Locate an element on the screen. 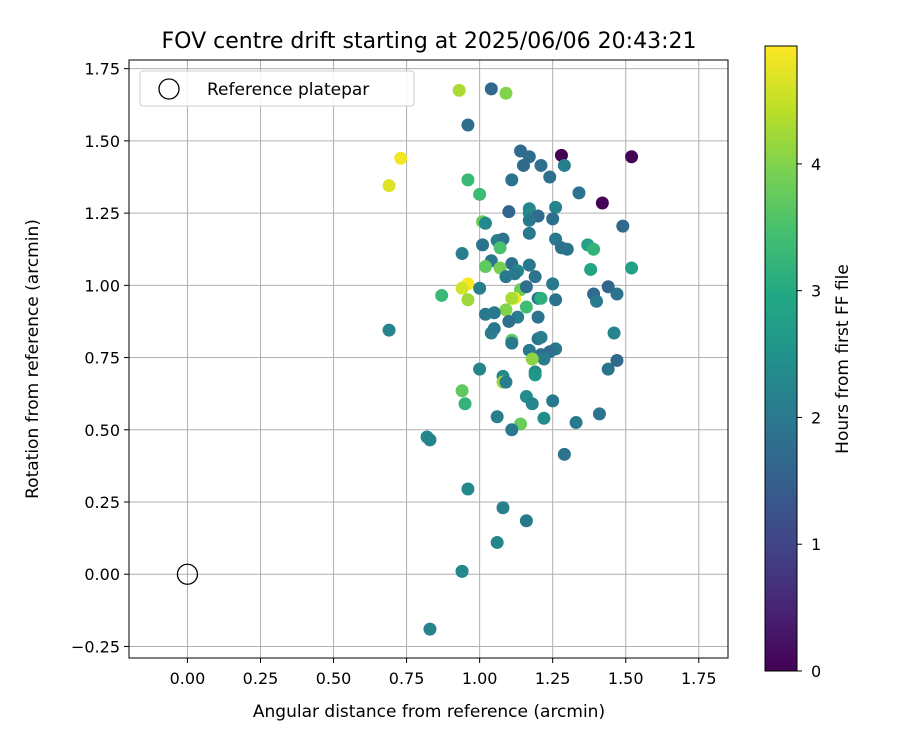 The height and width of the screenshot is (754, 900). colorbar-label: Hours from first FF file is located at coordinates (843, 359).